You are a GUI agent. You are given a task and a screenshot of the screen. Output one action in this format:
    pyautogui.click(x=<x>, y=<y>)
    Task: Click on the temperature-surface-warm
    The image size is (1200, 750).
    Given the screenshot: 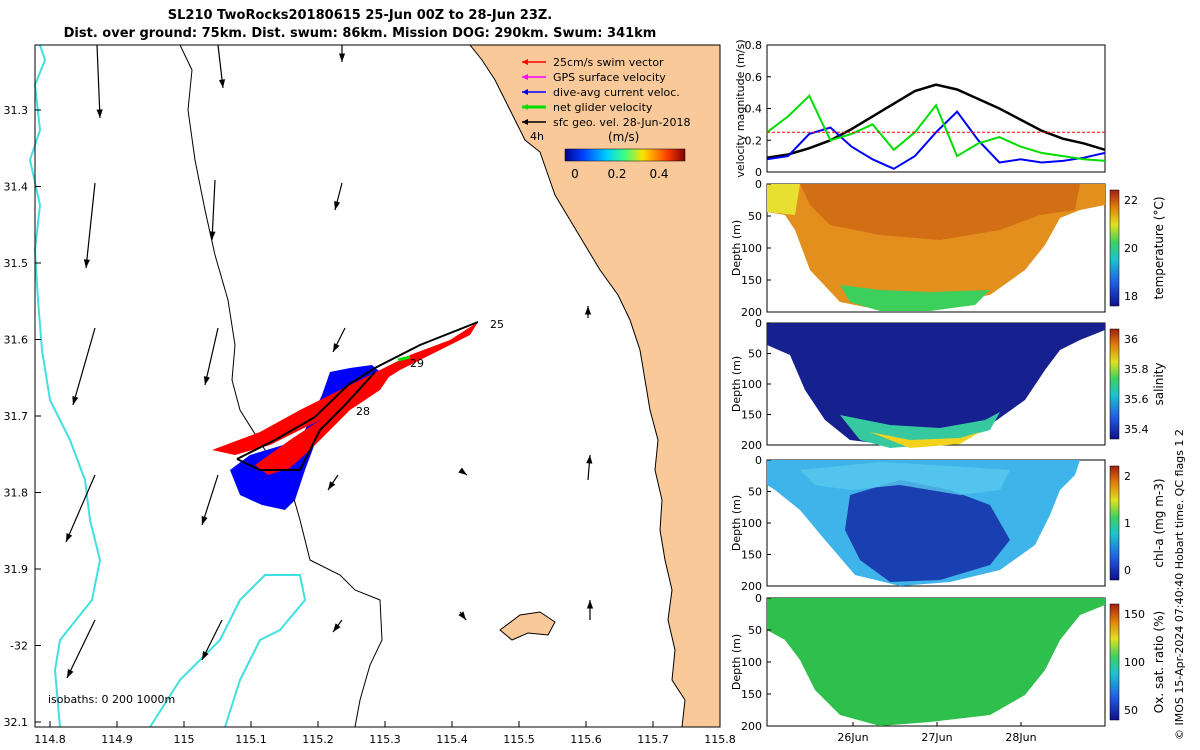 What is the action you would take?
    pyautogui.click(x=940, y=212)
    